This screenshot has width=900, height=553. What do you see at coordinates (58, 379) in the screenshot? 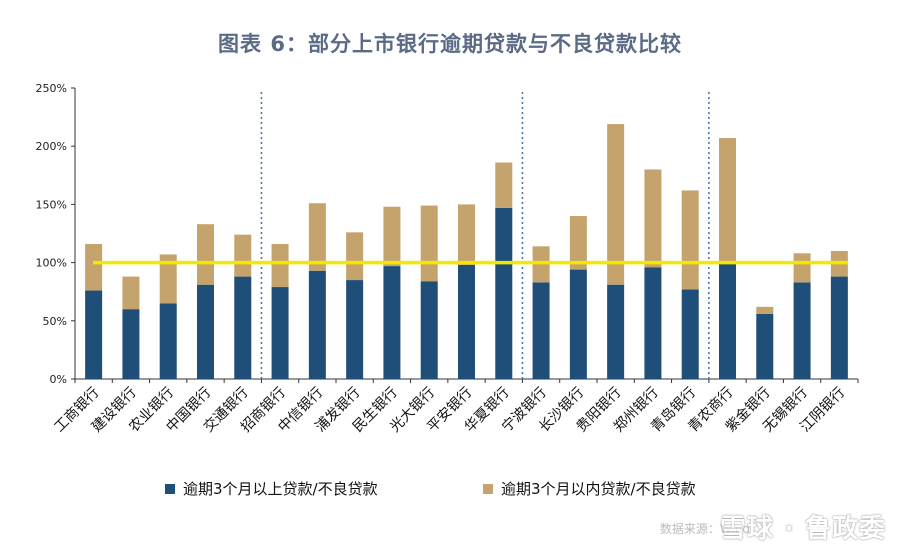
I see `y-tick-label: 0%` at bounding box center [58, 379].